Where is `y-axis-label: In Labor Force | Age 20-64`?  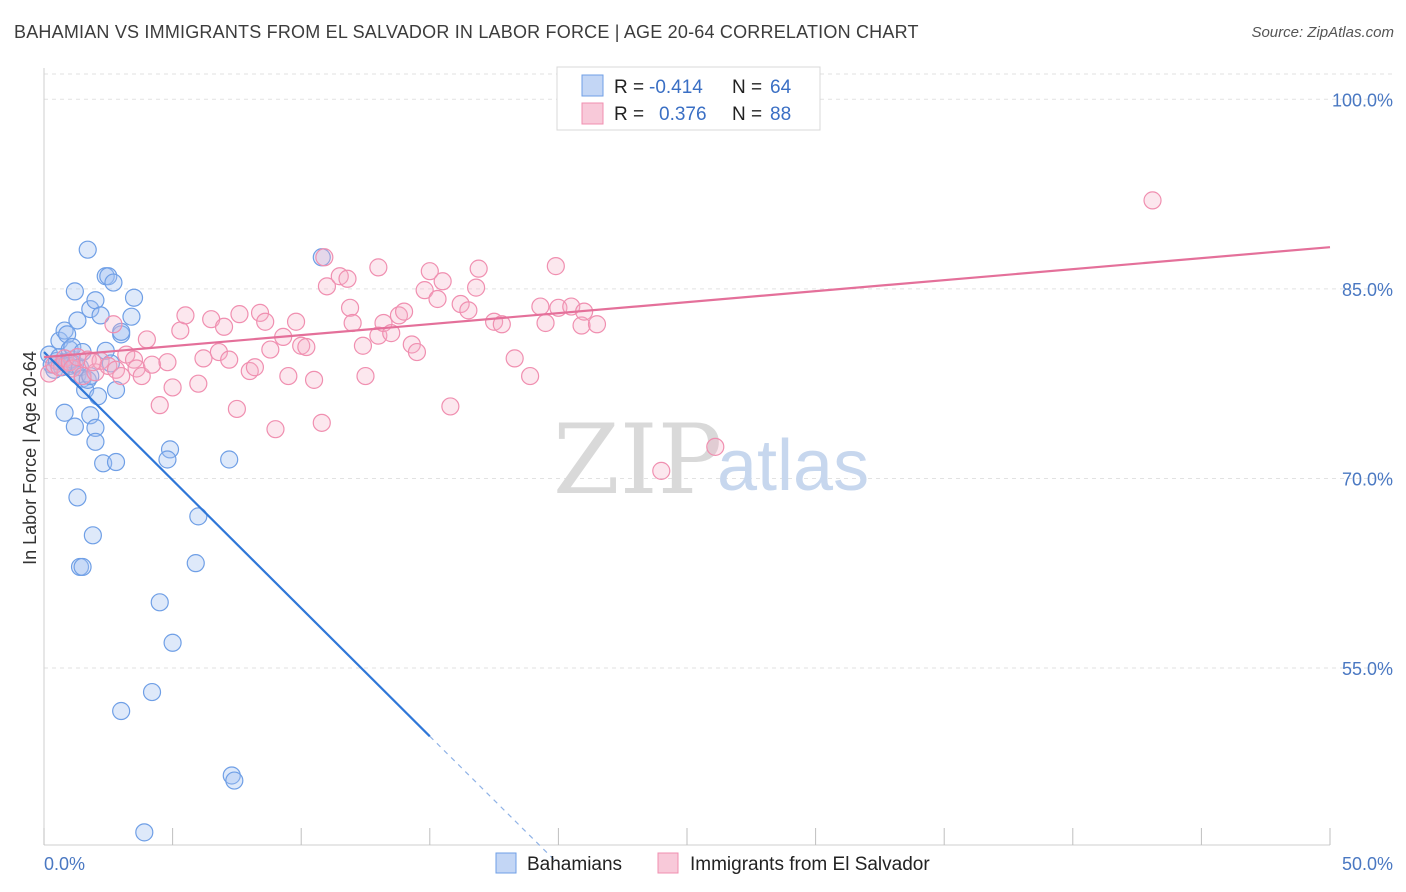 y-axis-label: In Labor Force | Age 20-64 is located at coordinates (30, 458).